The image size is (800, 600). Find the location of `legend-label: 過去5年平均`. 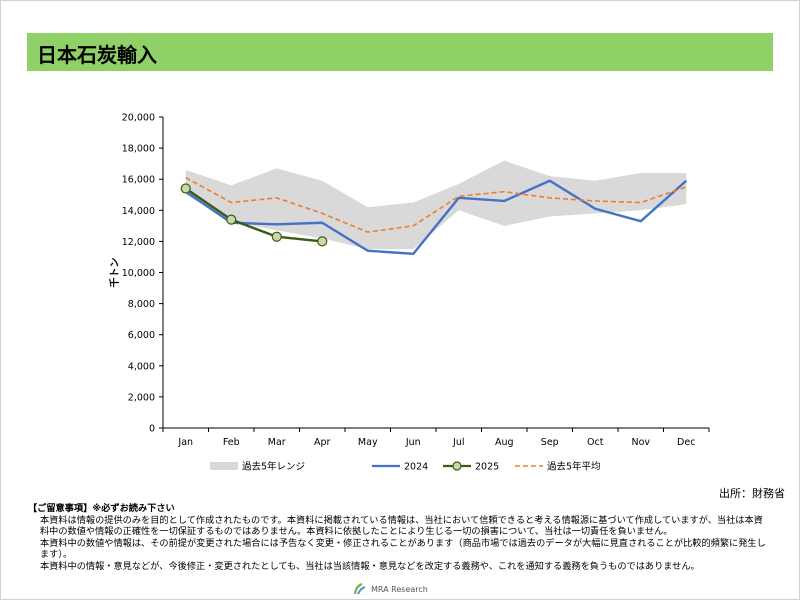

legend-label: 過去5年平均 is located at coordinates (574, 467).